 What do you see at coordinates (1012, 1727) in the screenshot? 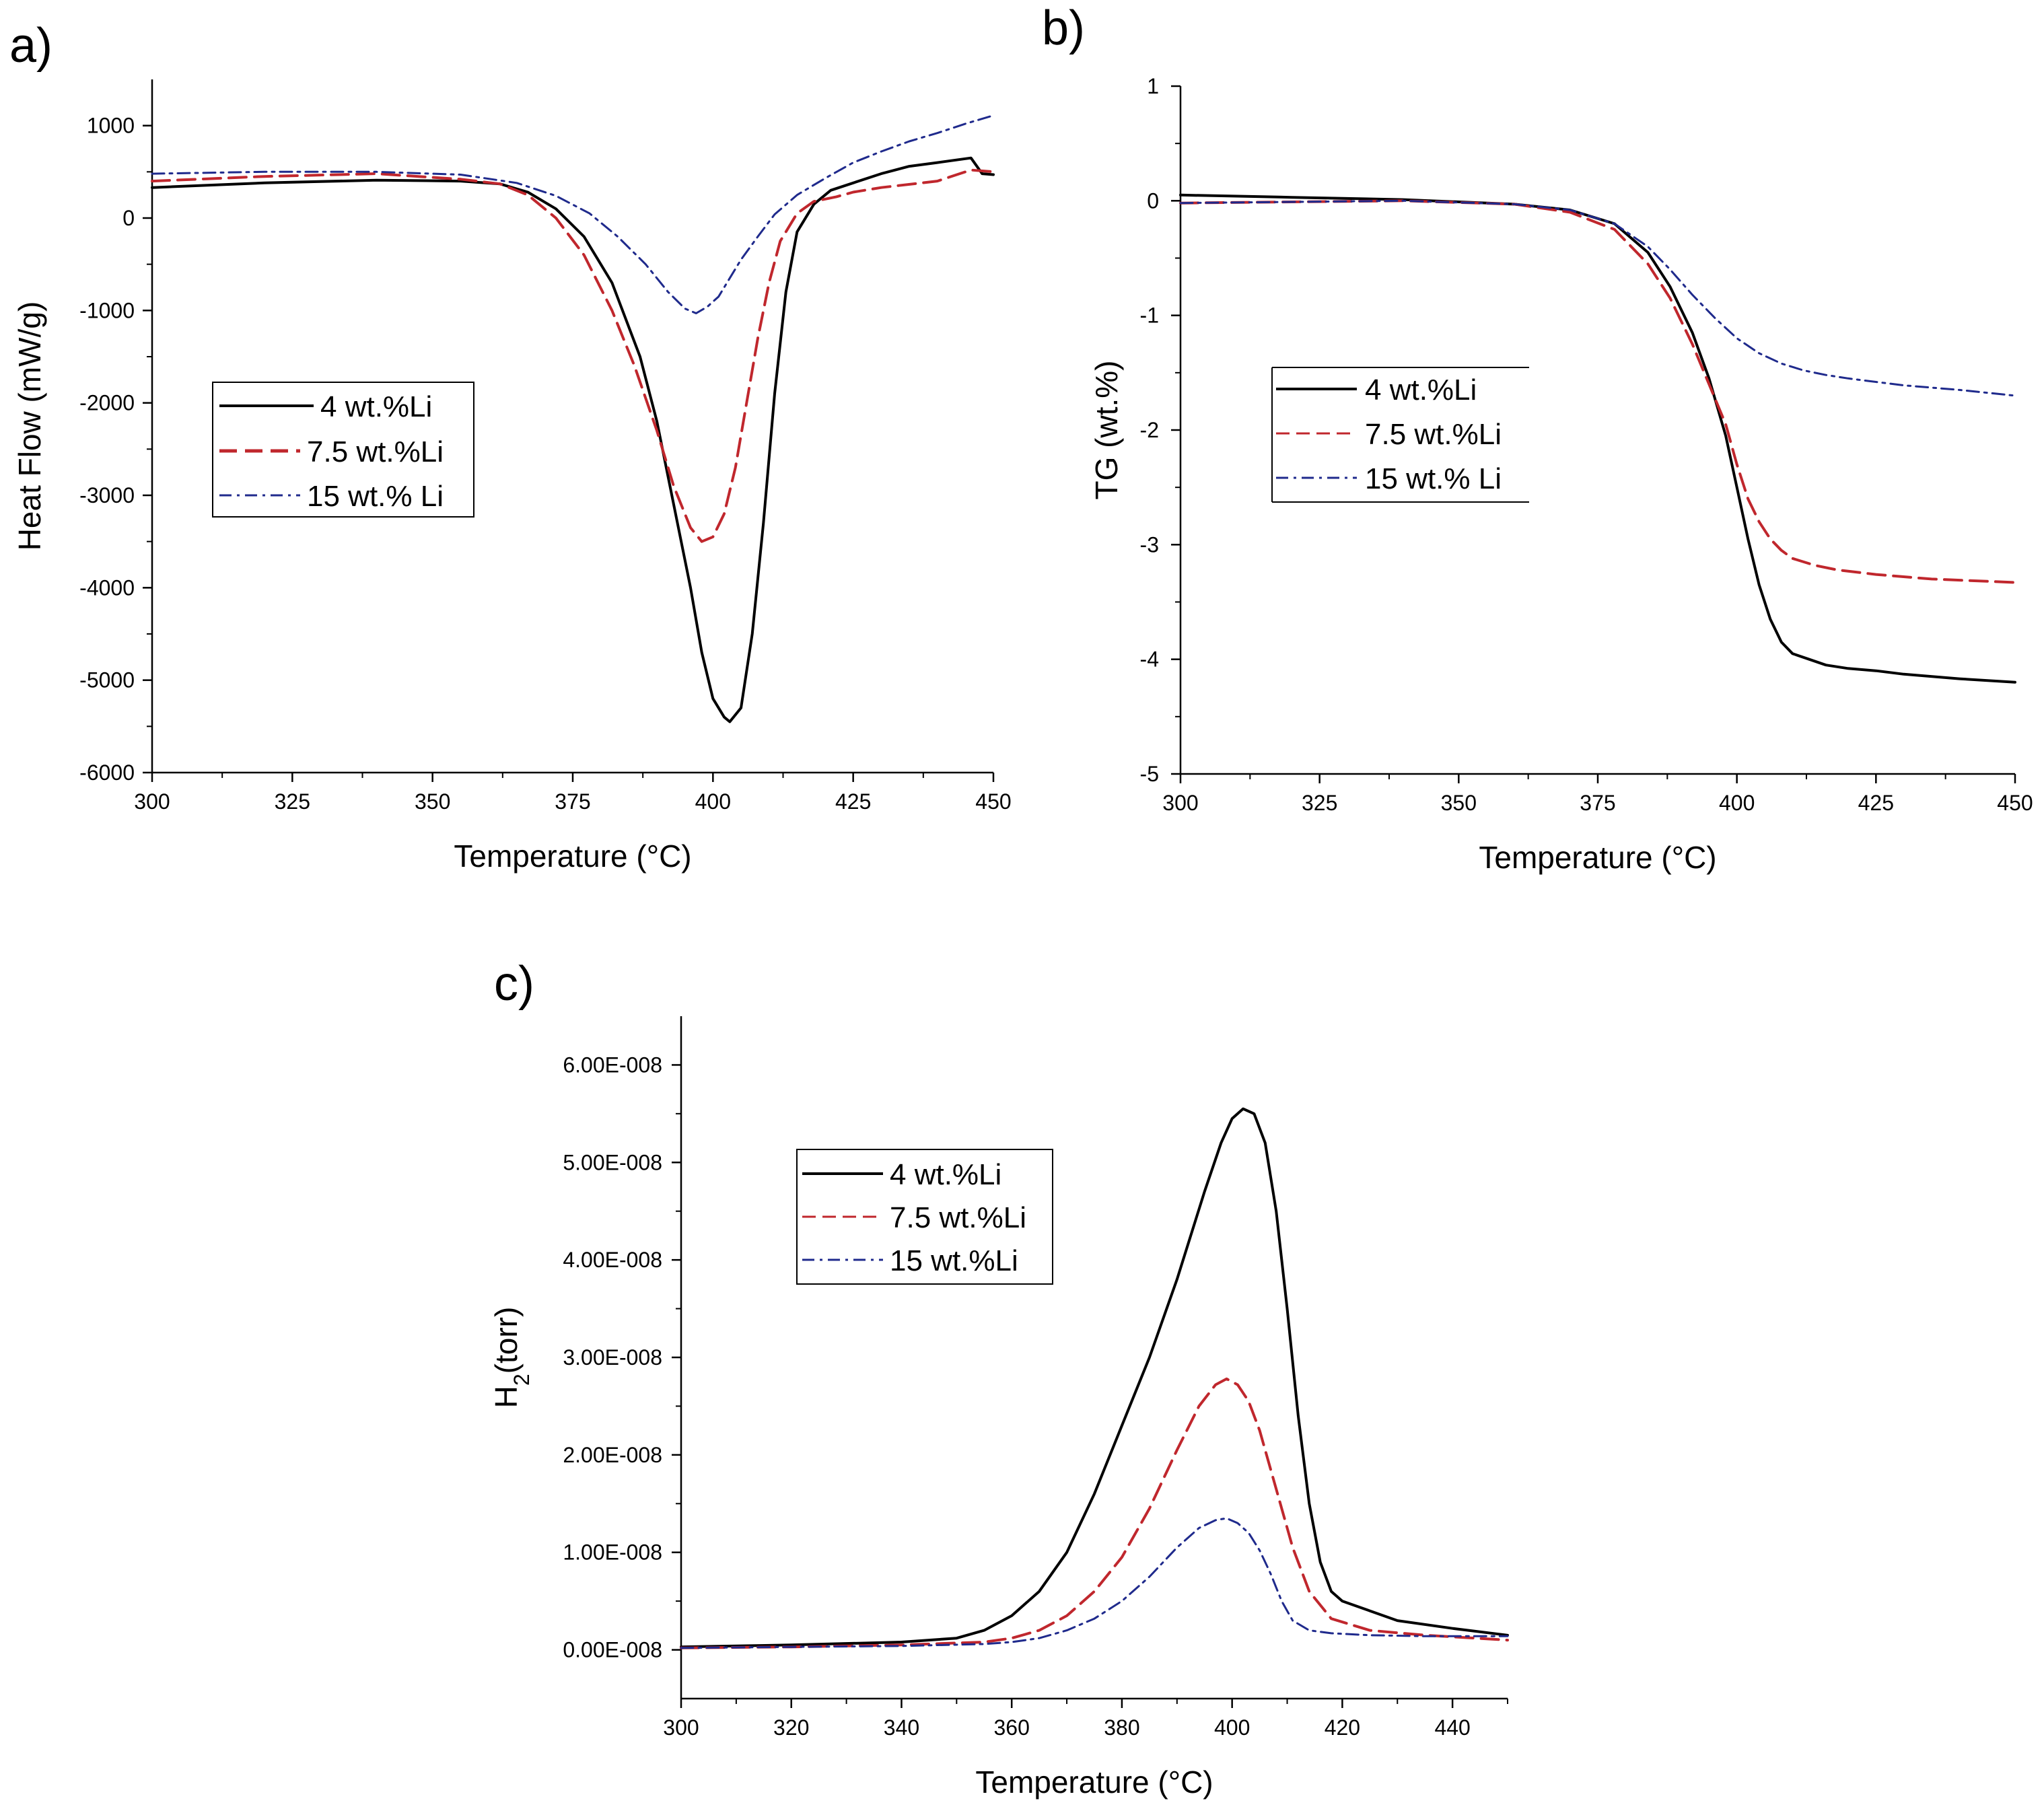
I see `x-tick-label-c: 360` at bounding box center [1012, 1727].